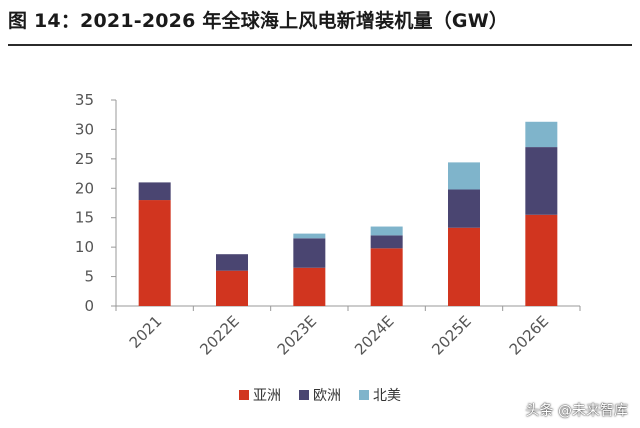  I want to click on y-tick-label: 20, so click(84, 188).